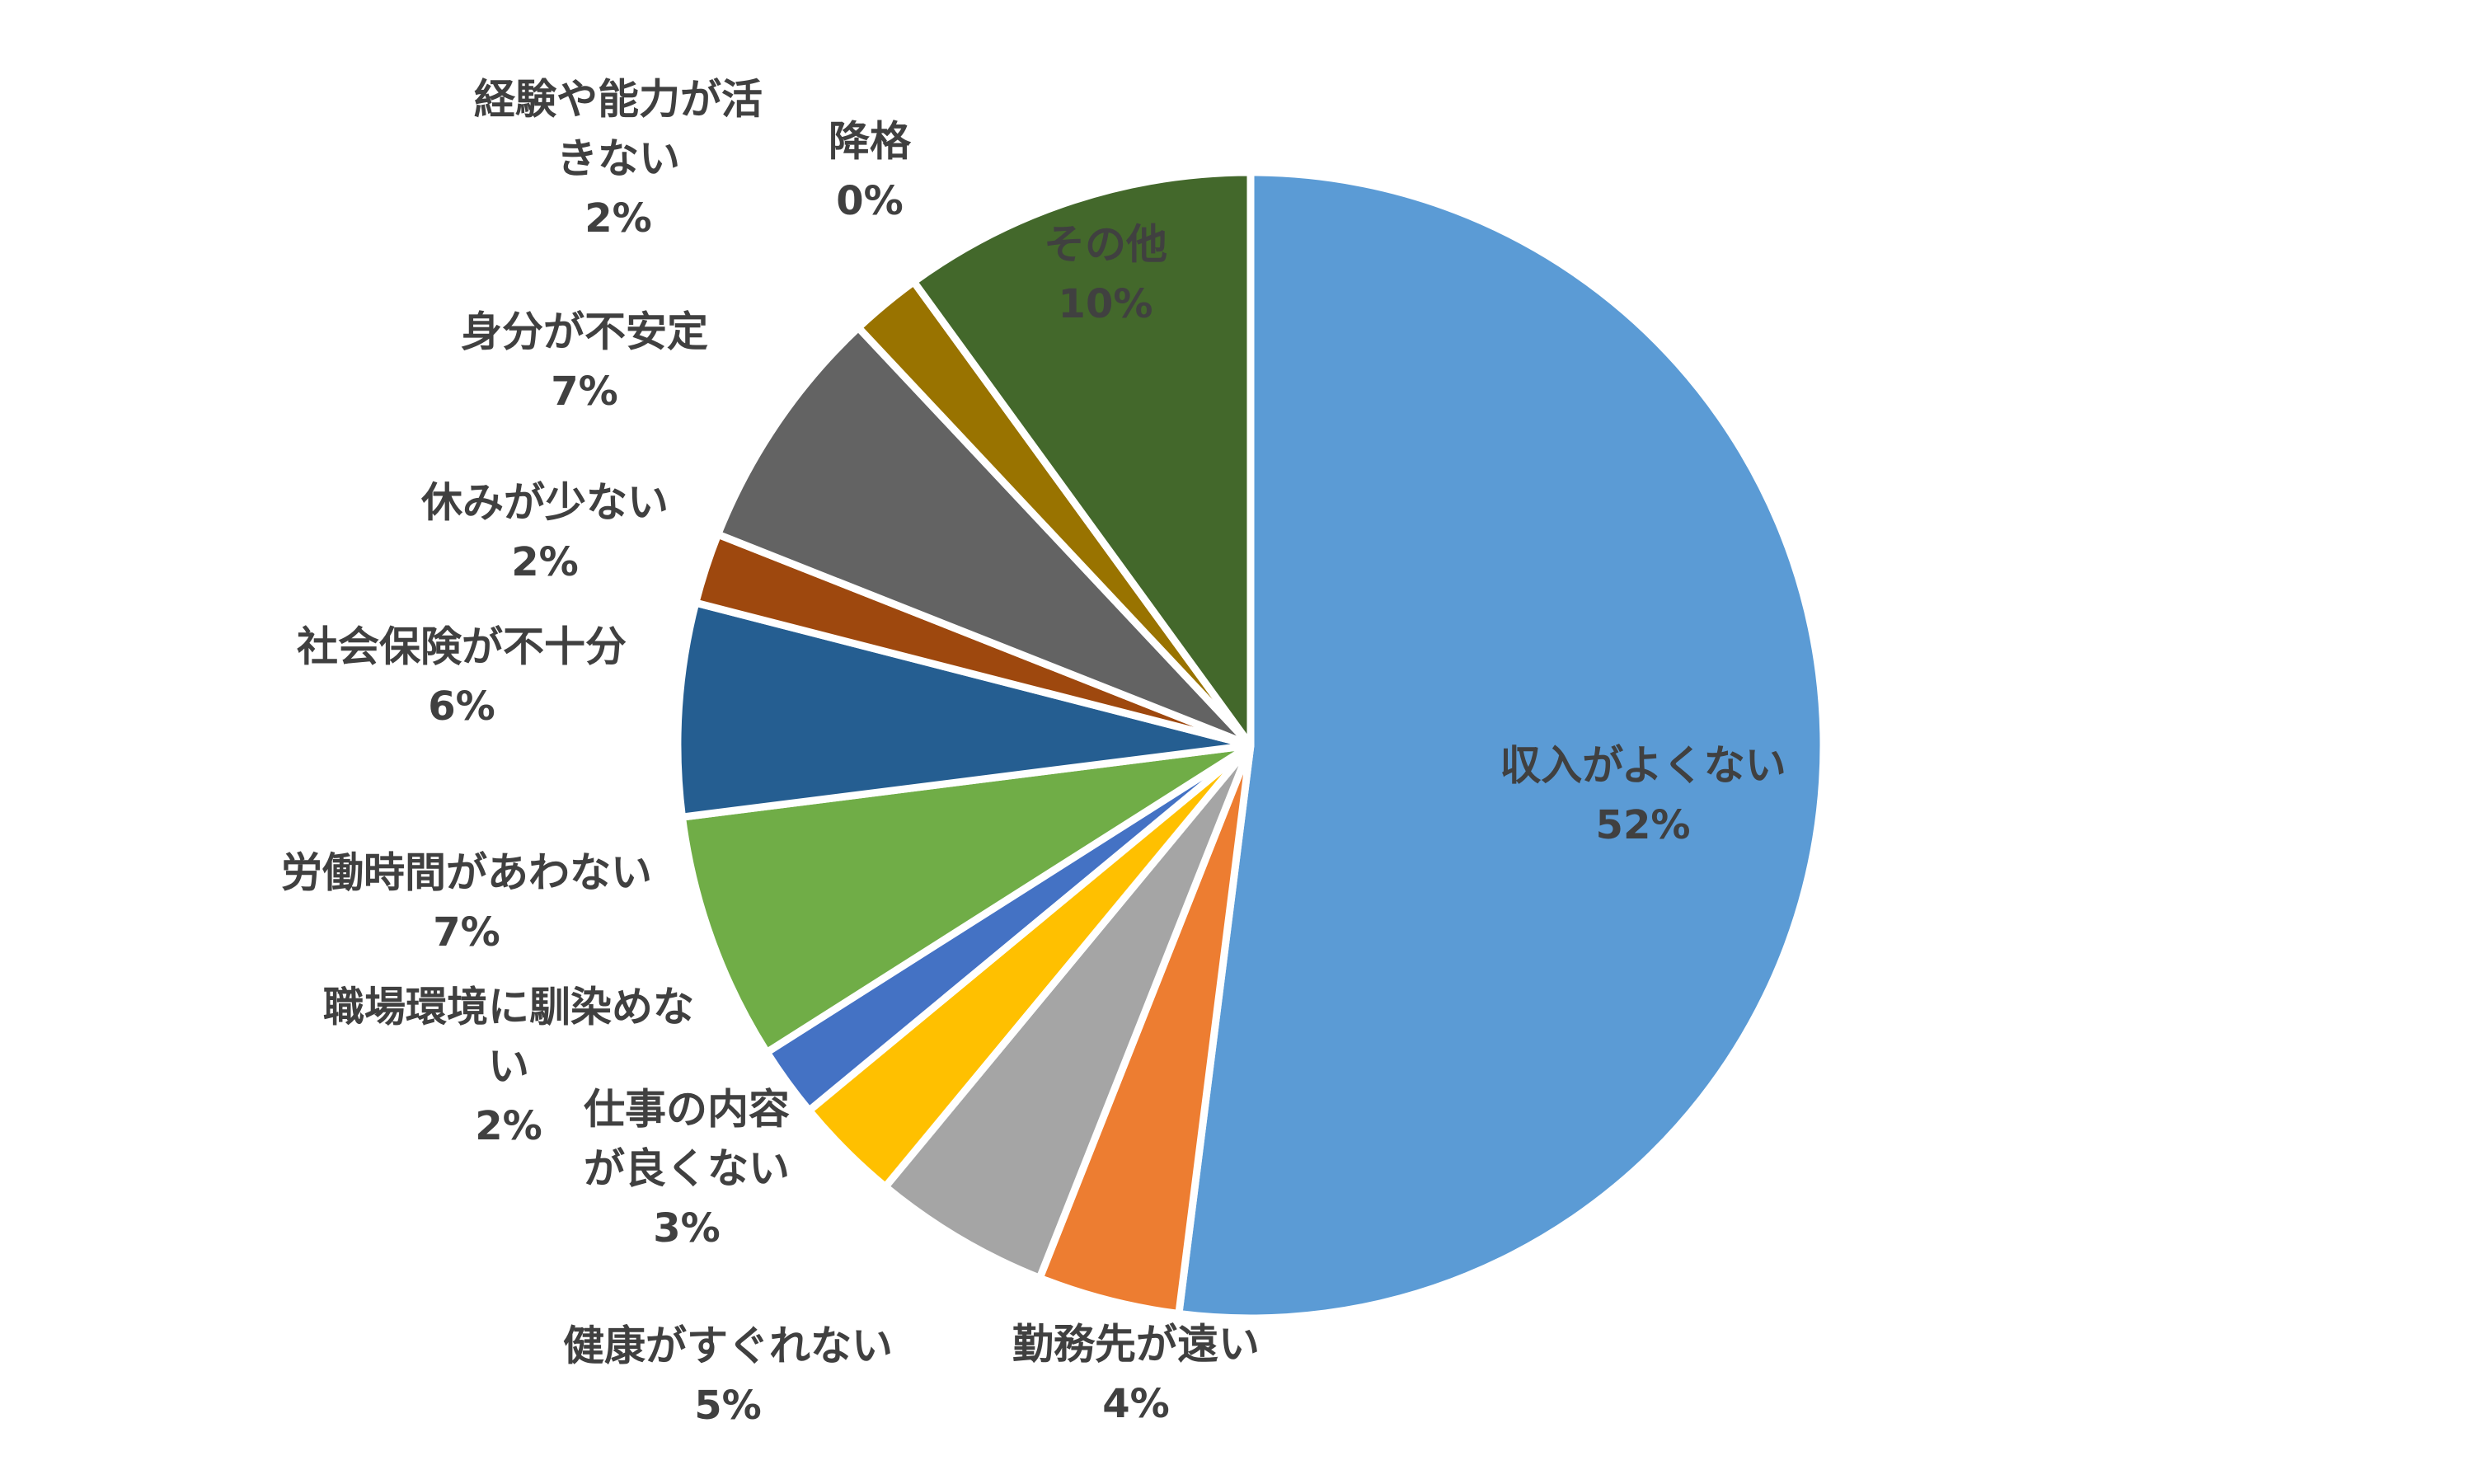  Describe the element at coordinates (728, 1406) in the screenshot. I see `slice-percent-label: 5%` at that location.